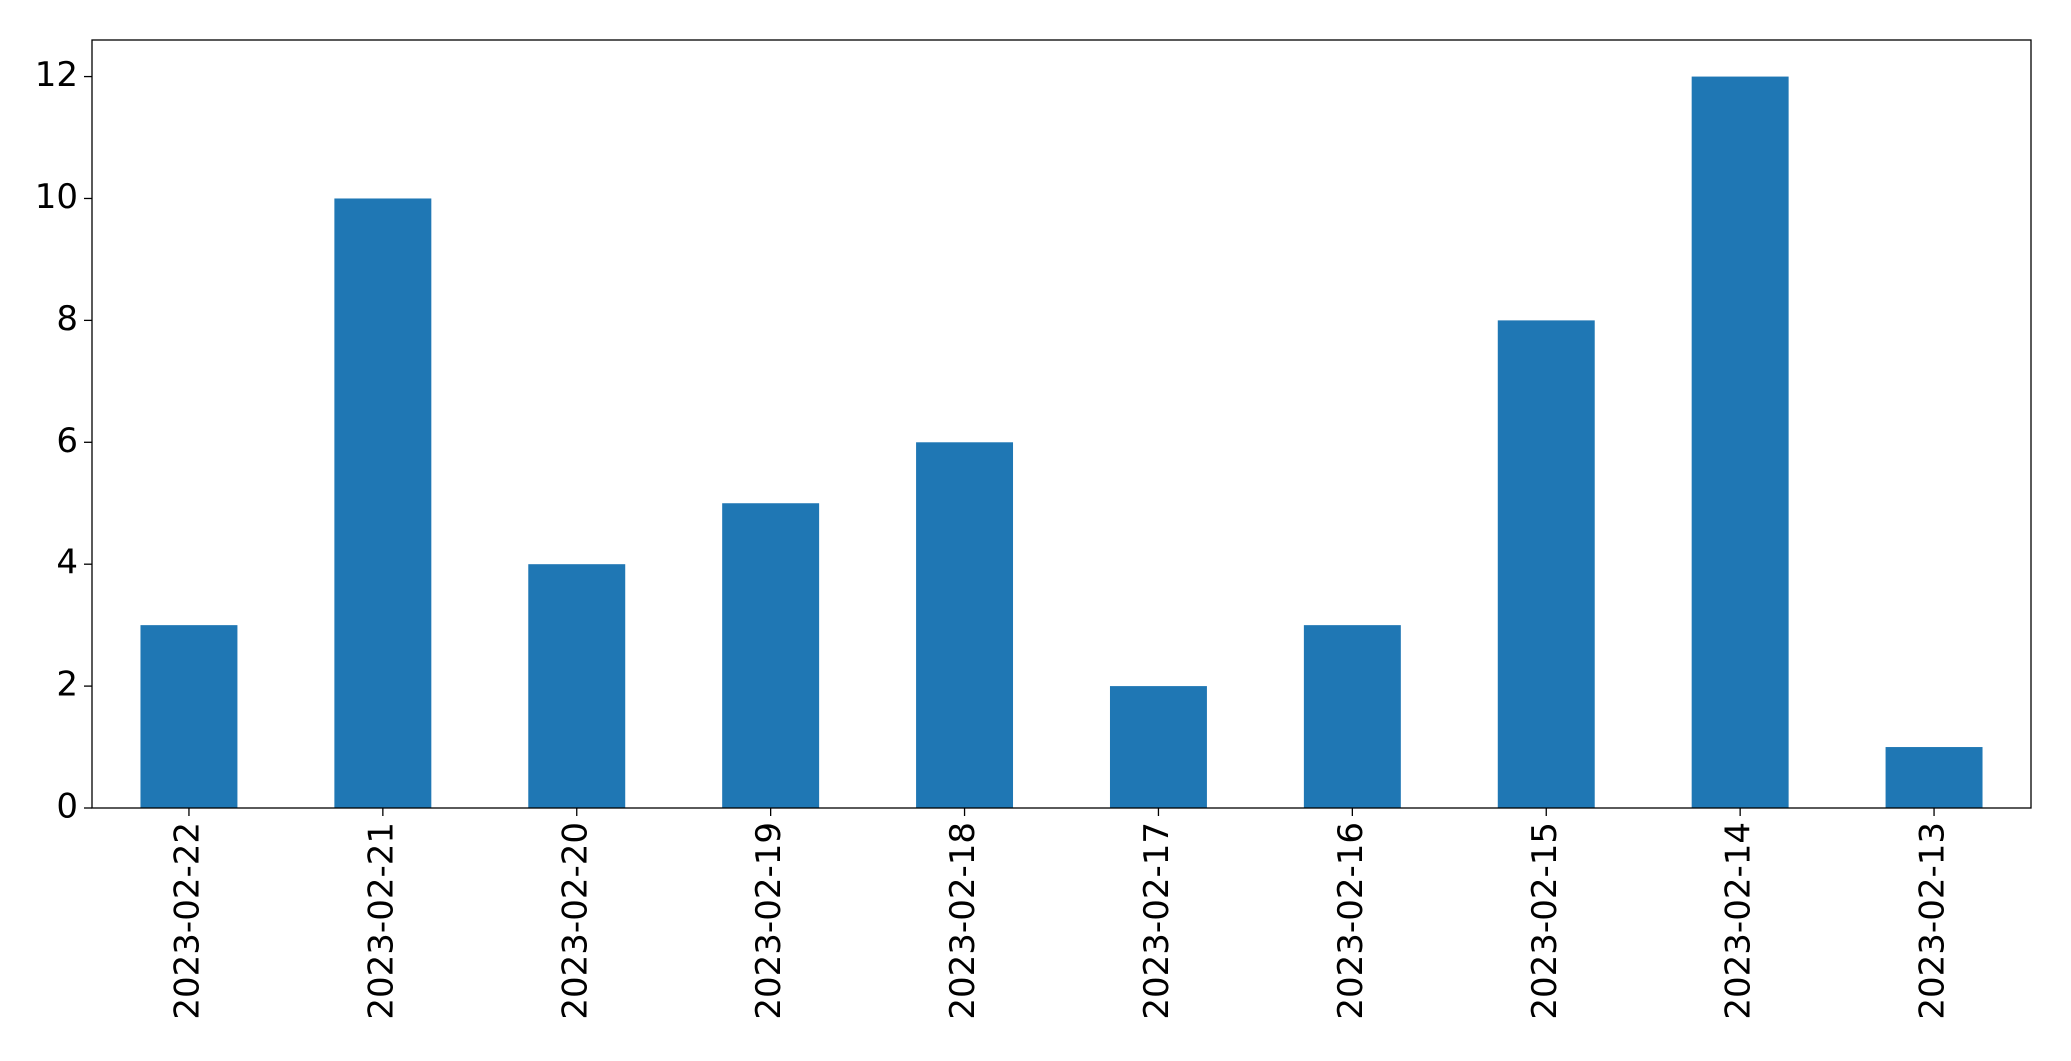 This screenshot has width=2071, height=1061. What do you see at coordinates (1545, 921) in the screenshot?
I see `x-tick-label: 2023-02-15` at bounding box center [1545, 921].